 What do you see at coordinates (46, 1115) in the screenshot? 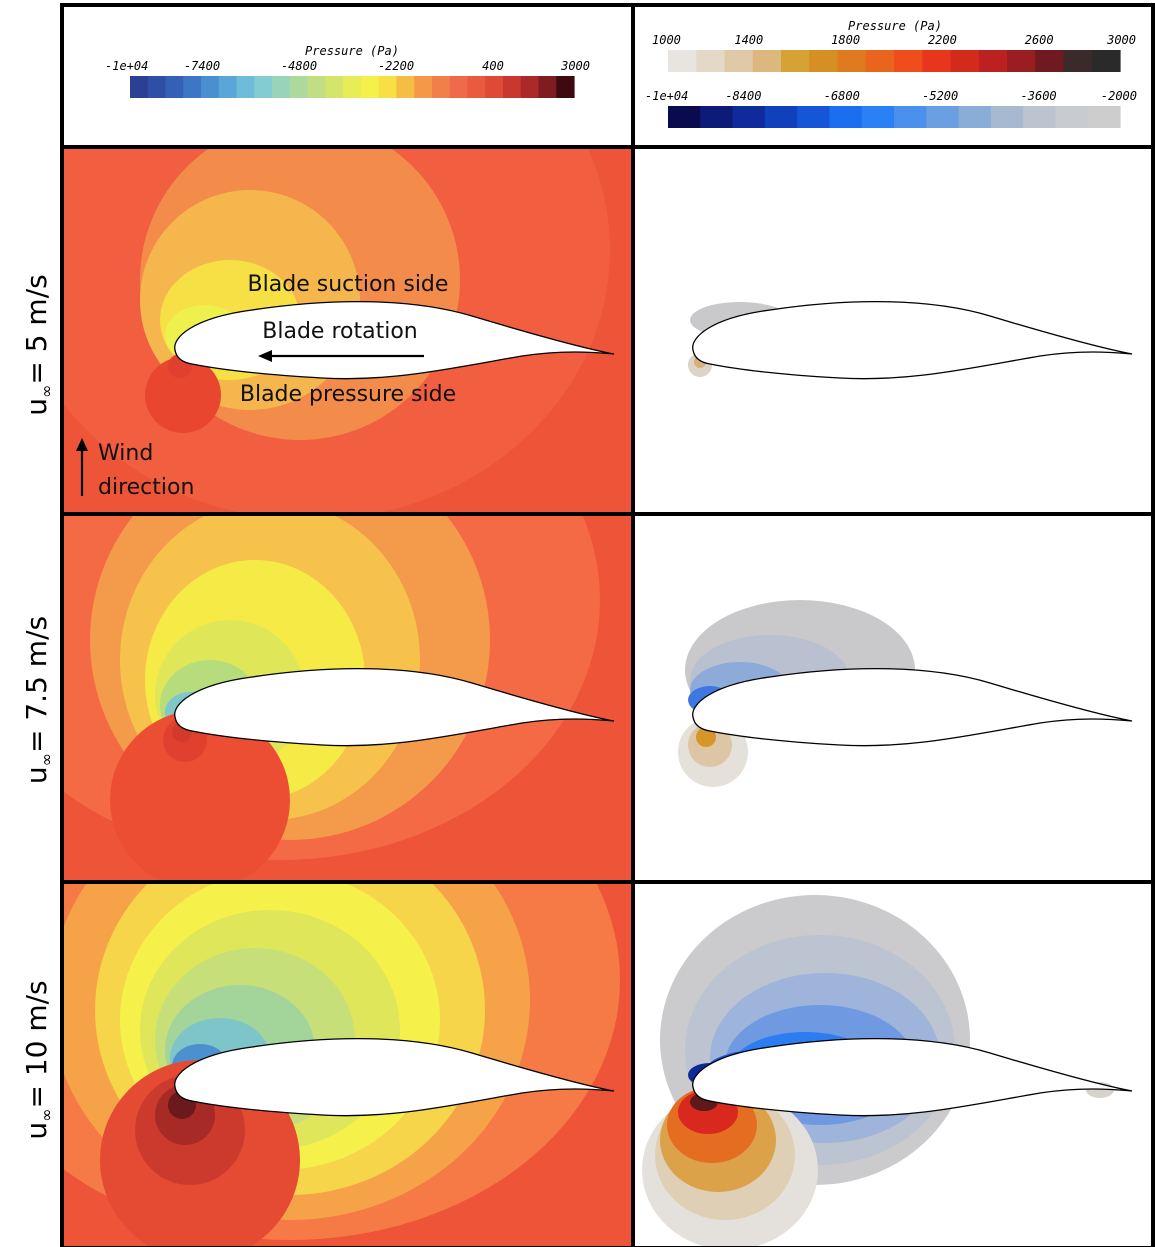
I see `row-label-3-sub: ∞` at bounding box center [46, 1115].